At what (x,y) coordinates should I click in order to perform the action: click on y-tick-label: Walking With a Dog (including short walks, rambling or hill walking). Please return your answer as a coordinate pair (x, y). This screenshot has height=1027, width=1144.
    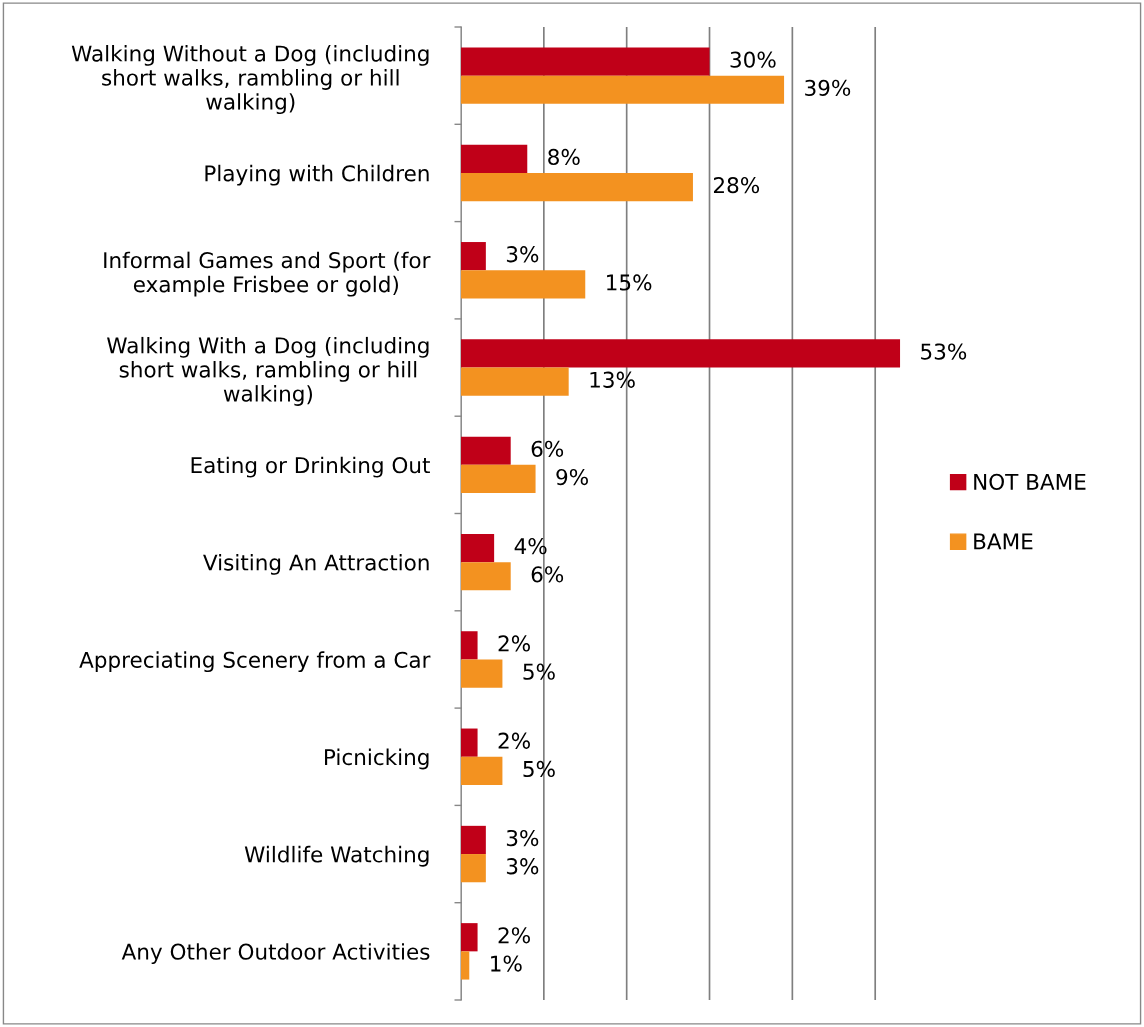
    Looking at the image, I should click on (268, 371).